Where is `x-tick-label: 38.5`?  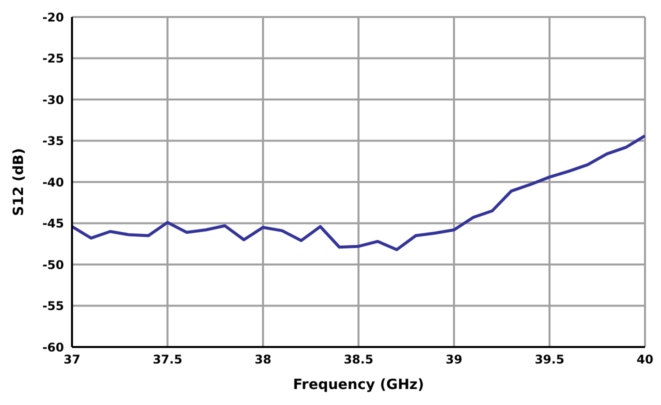
x-tick-label: 38.5 is located at coordinates (359, 359).